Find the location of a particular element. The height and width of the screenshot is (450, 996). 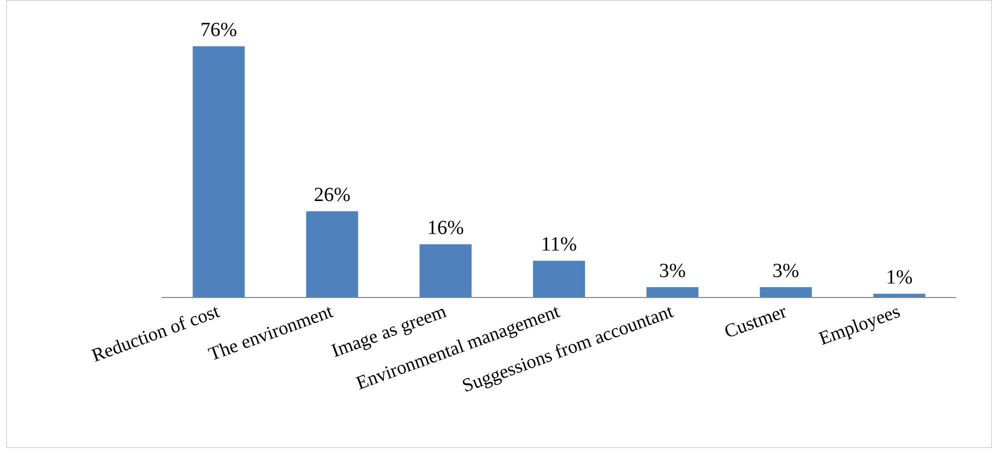

data-label: 16% is located at coordinates (445, 228).